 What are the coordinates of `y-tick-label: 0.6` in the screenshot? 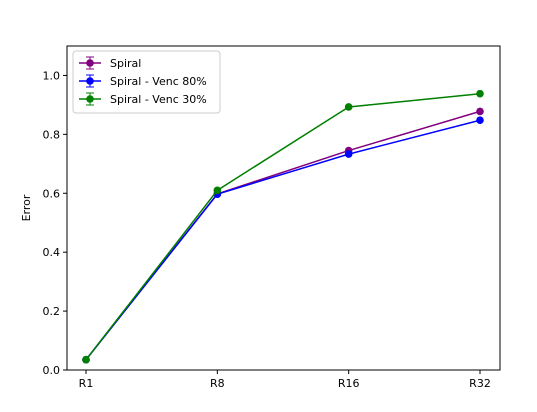 It's located at (52, 193).